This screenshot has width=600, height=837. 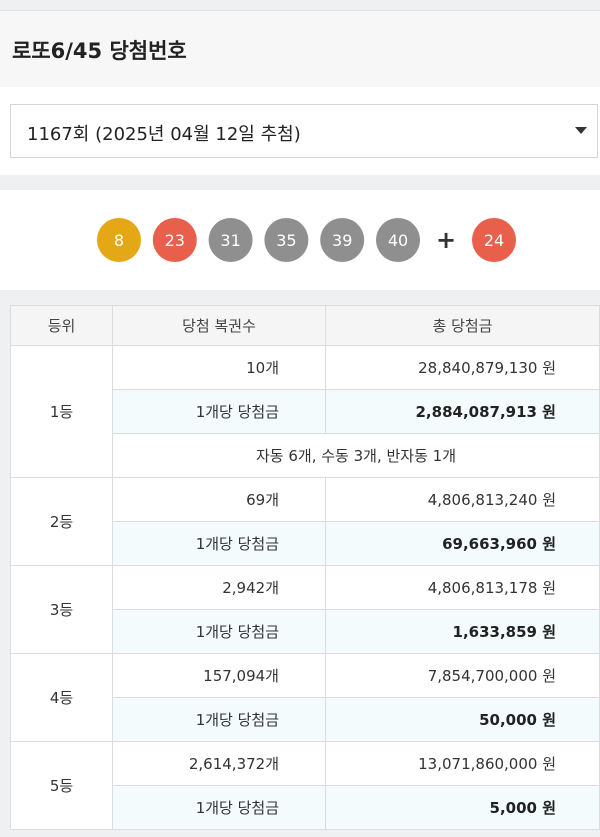 What do you see at coordinates (61, 521) in the screenshot?
I see `rank-cell: 2등` at bounding box center [61, 521].